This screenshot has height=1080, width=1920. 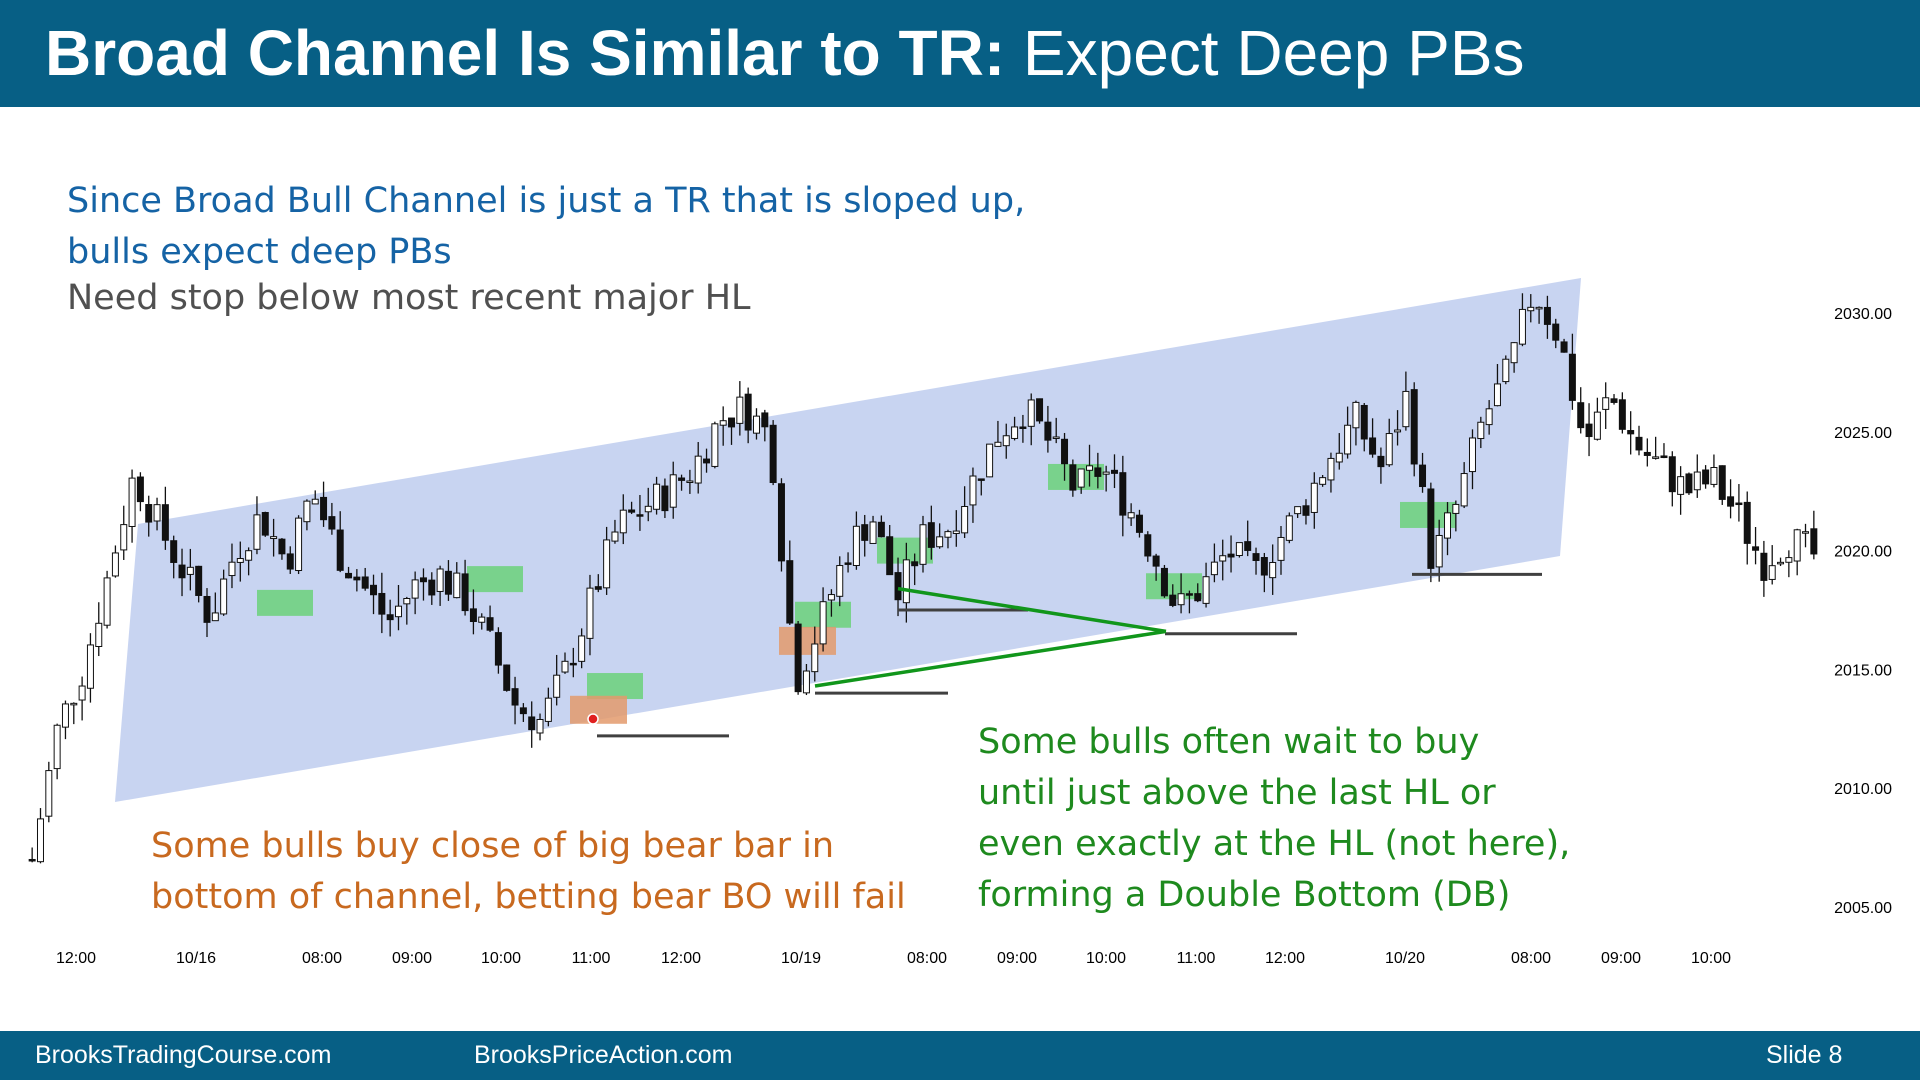 What do you see at coordinates (1863, 552) in the screenshot?
I see `y-tick-label: 2020.00` at bounding box center [1863, 552].